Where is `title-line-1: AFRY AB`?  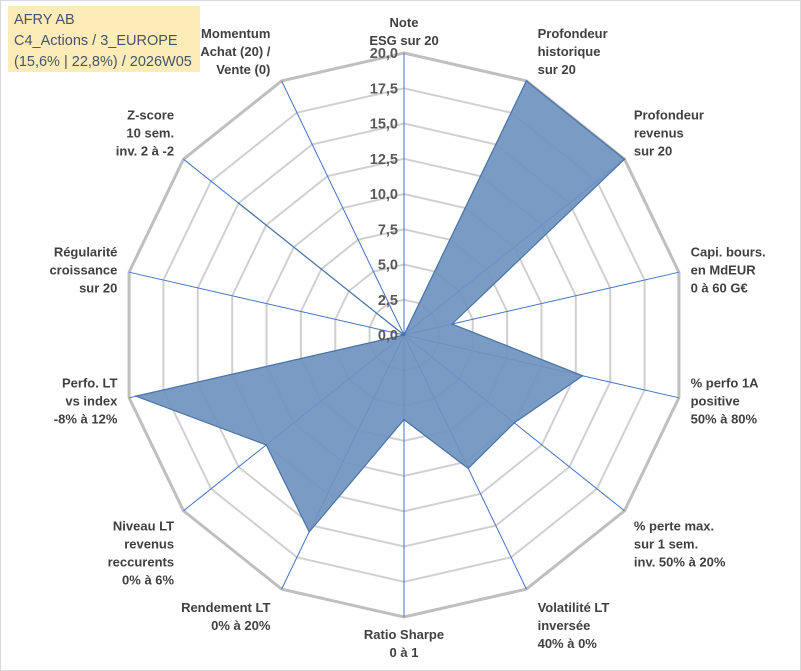
title-line-1: AFRY AB is located at coordinates (44, 20).